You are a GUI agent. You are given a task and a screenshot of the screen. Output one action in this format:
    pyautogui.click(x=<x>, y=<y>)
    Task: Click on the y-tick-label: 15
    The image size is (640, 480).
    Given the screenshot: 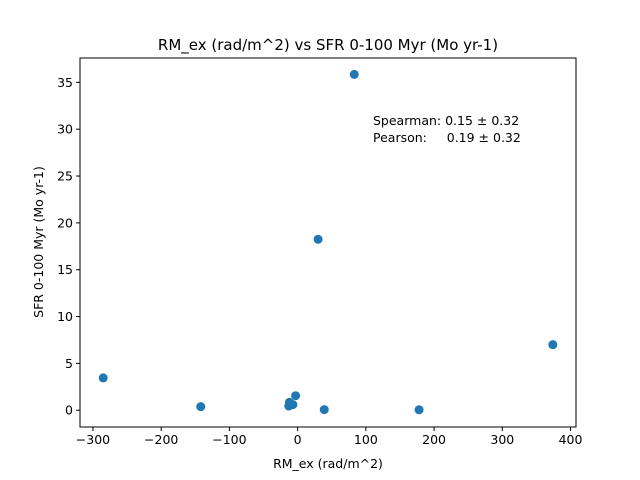 What is the action you would take?
    pyautogui.click(x=65, y=269)
    